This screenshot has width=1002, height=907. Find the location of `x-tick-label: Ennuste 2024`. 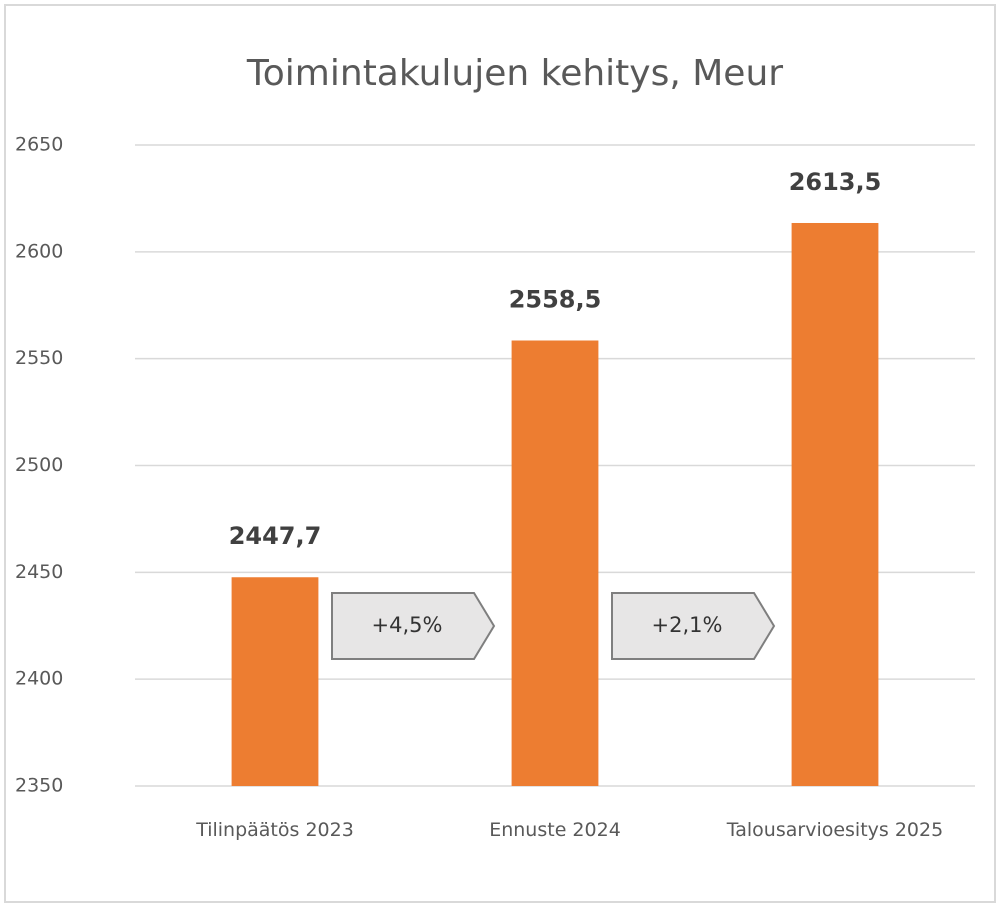

x-tick-label: Ennuste 2024 is located at coordinates (555, 830).